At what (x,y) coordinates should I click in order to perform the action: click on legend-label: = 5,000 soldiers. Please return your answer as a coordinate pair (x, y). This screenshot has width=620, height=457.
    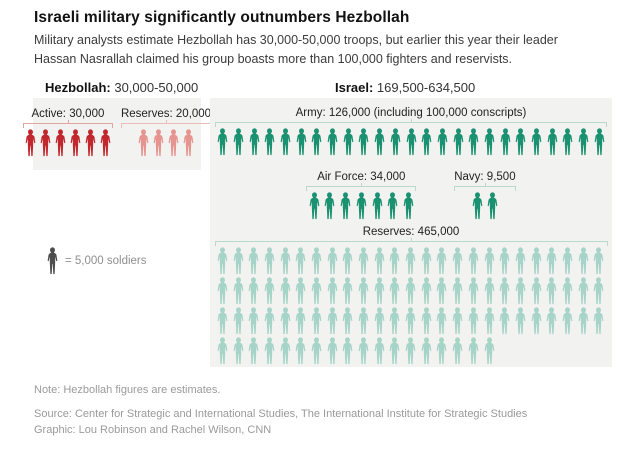
    Looking at the image, I should click on (106, 260).